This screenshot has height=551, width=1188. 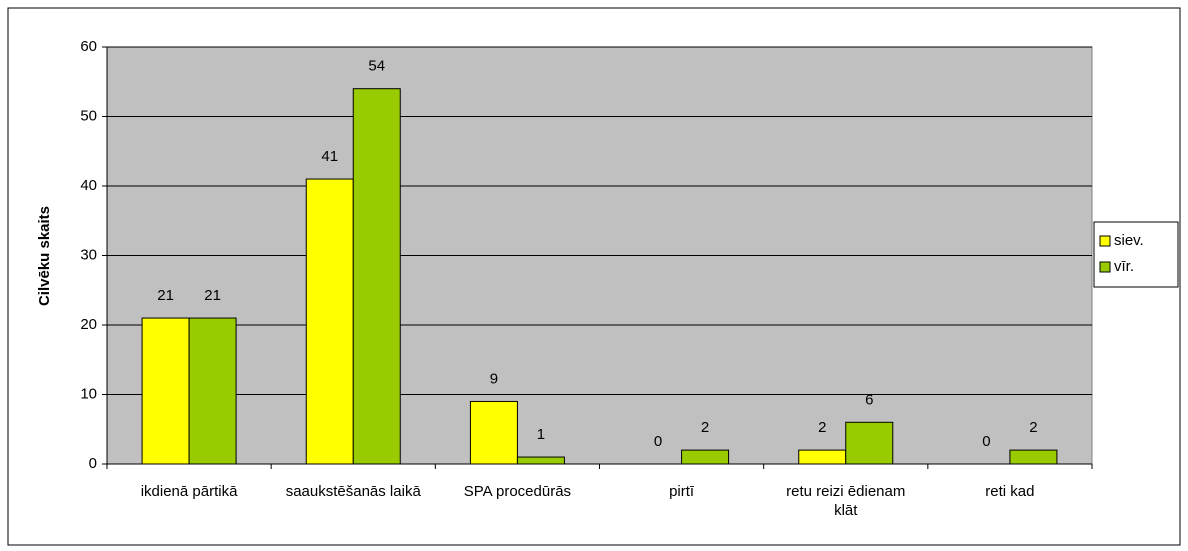 I want to click on data-label: 6, so click(x=869, y=399).